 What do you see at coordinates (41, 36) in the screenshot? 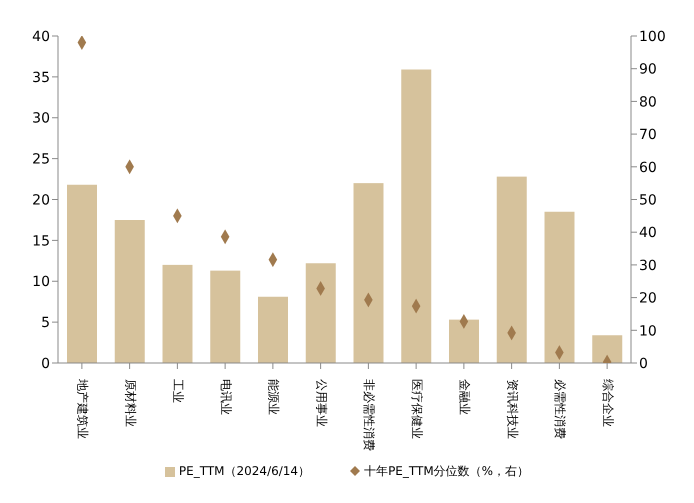
I see `y-tick-label: 40` at bounding box center [41, 36].